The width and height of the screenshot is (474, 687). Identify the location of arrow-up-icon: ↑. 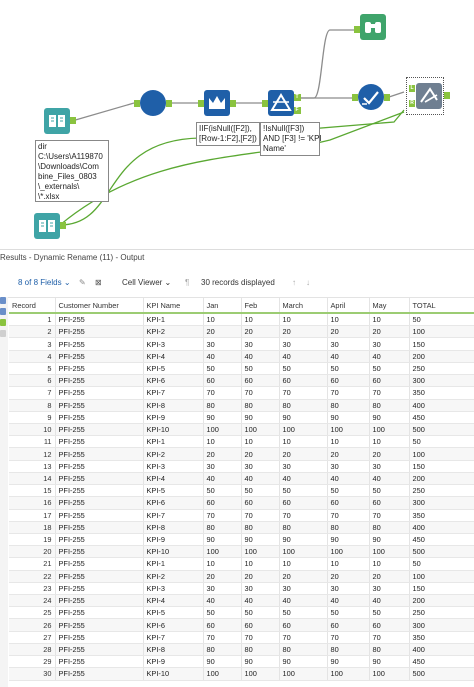
(294, 282).